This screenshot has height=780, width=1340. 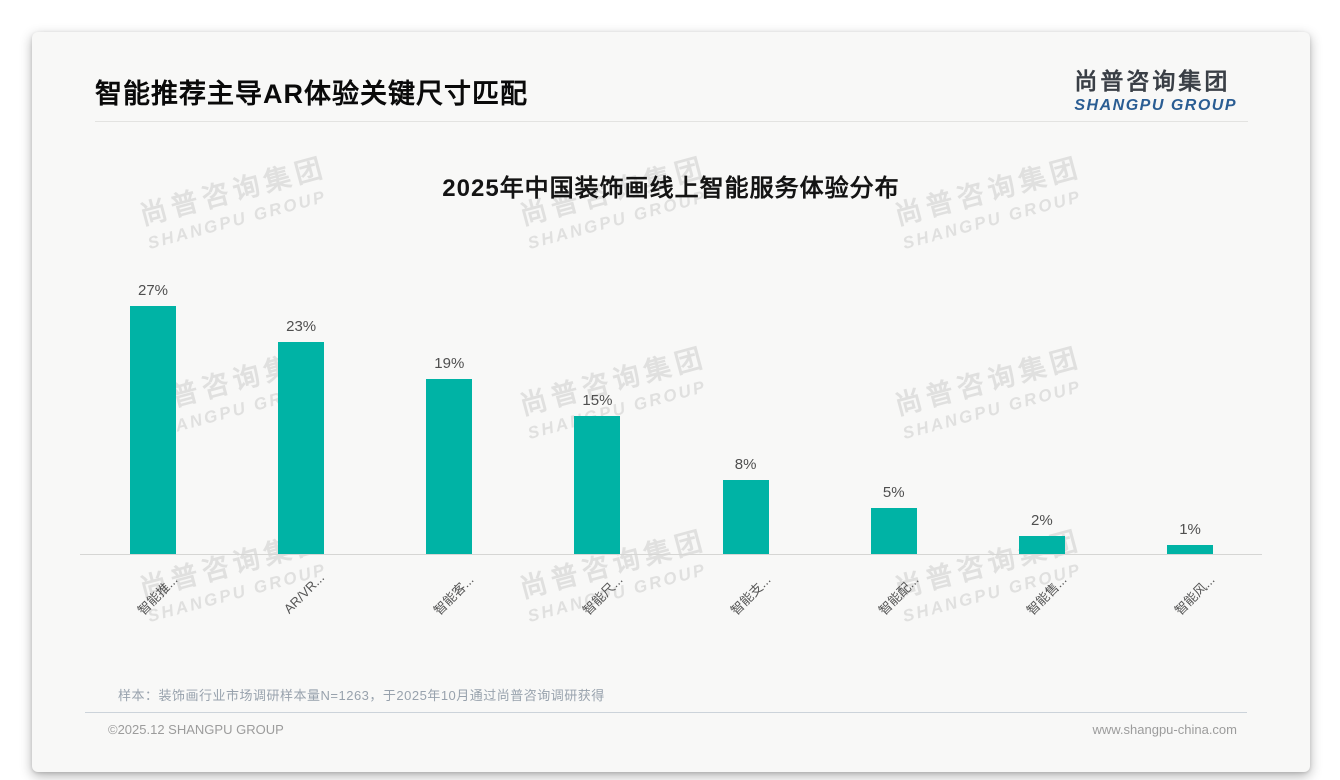 What do you see at coordinates (449, 363) in the screenshot?
I see `bar-value-label: 19%` at bounding box center [449, 363].